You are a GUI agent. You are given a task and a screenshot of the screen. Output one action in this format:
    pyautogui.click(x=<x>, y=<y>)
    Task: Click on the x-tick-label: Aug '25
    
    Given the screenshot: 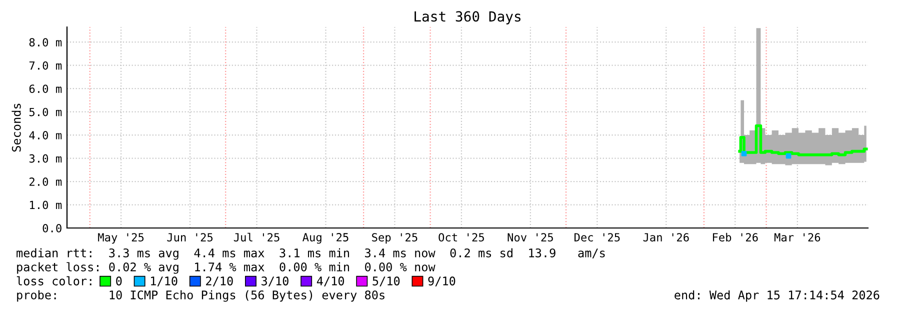 What is the action you would take?
    pyautogui.click(x=325, y=238)
    